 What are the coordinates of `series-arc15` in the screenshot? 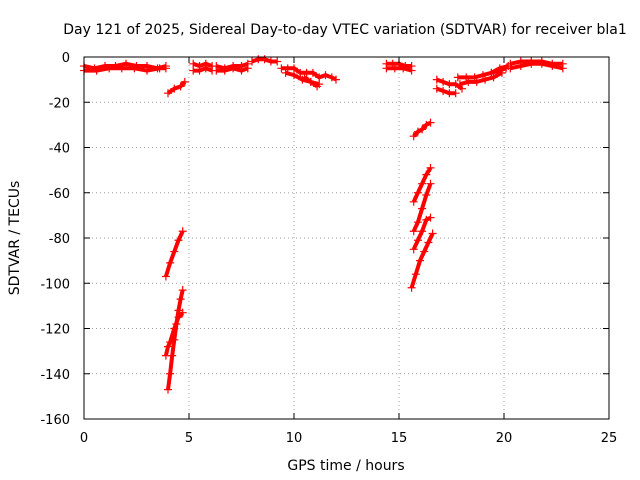 It's located at (399, 65).